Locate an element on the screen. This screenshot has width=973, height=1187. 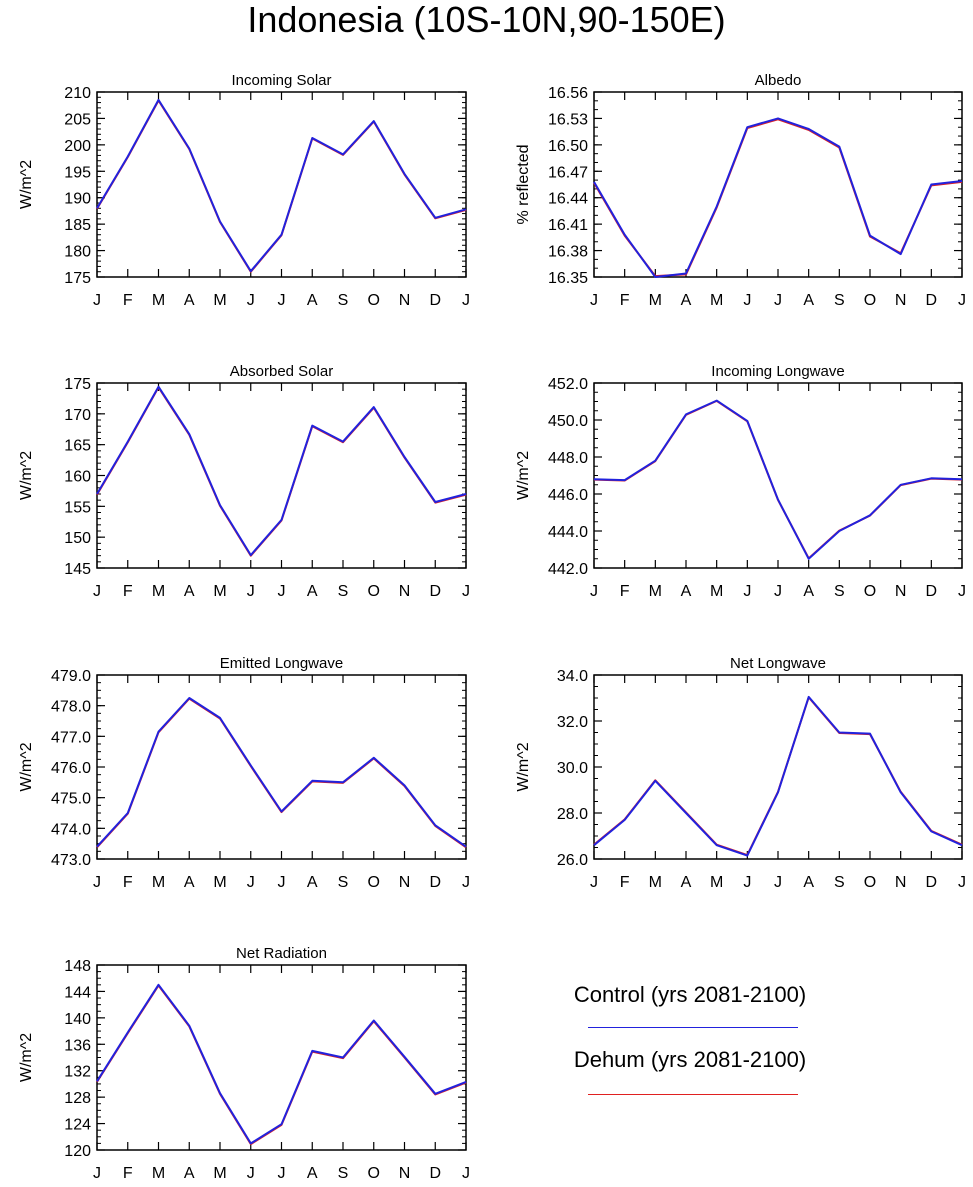
y-tick-label: 144 is located at coordinates (77, 992).